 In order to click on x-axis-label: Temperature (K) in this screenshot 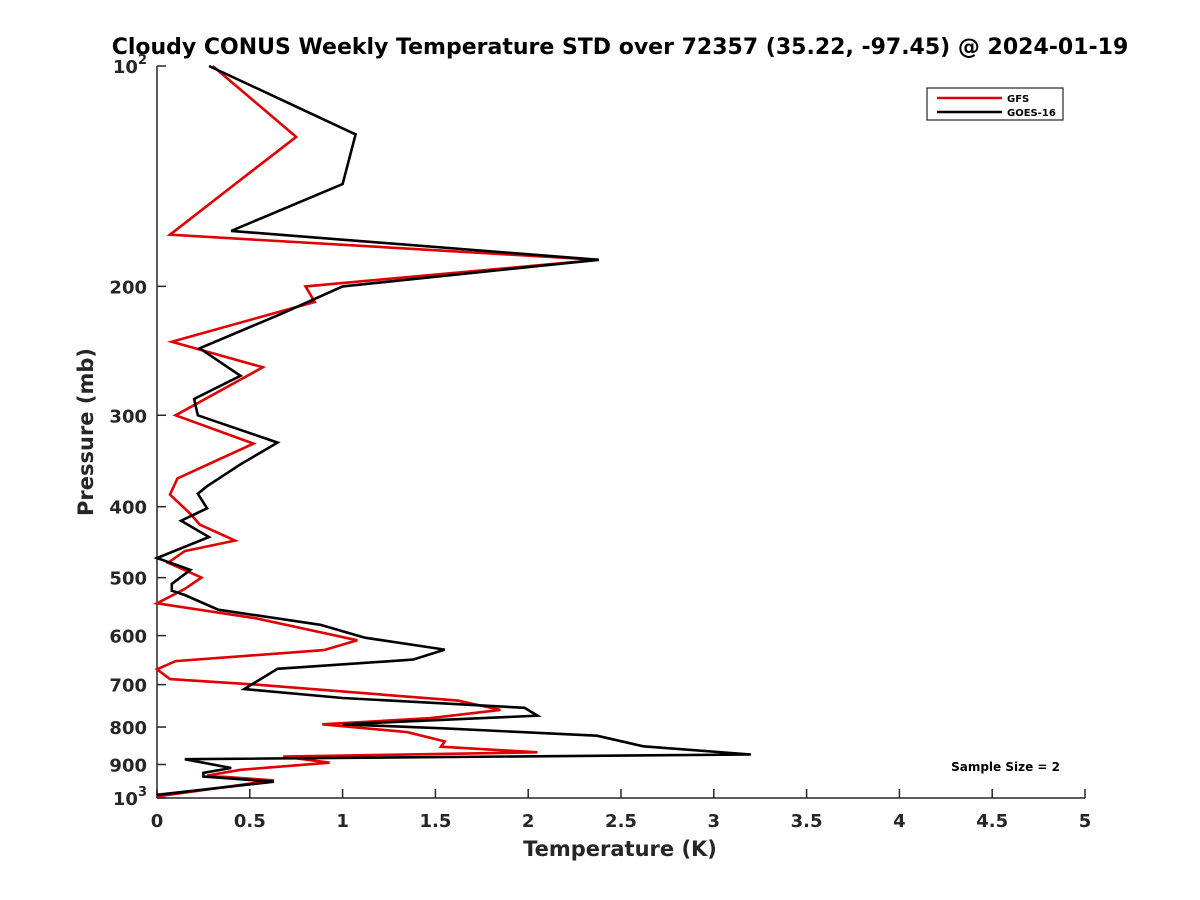, I will do `click(620, 849)`.